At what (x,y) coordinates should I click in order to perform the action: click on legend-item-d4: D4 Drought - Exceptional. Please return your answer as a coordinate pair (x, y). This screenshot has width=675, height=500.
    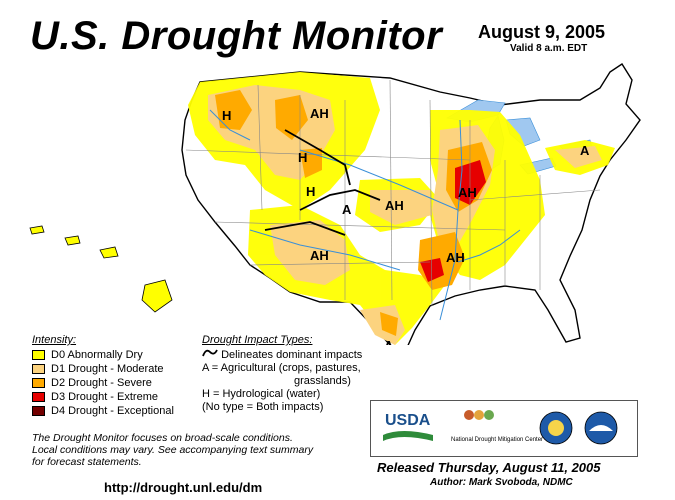
    Looking at the image, I should click on (119, 411).